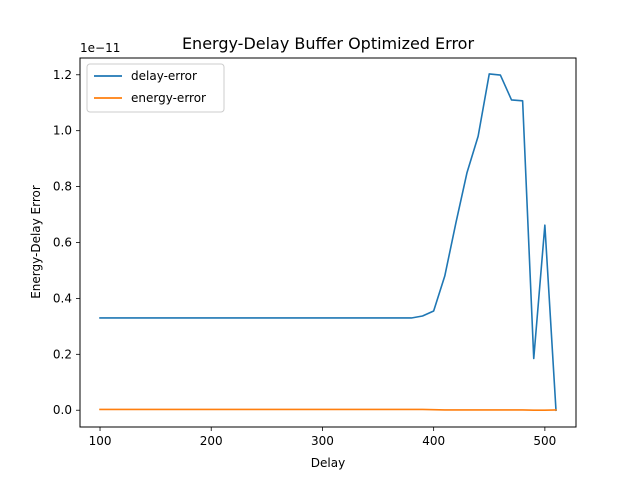  What do you see at coordinates (168, 98) in the screenshot?
I see `legend-label-energy-error: energy-error` at bounding box center [168, 98].